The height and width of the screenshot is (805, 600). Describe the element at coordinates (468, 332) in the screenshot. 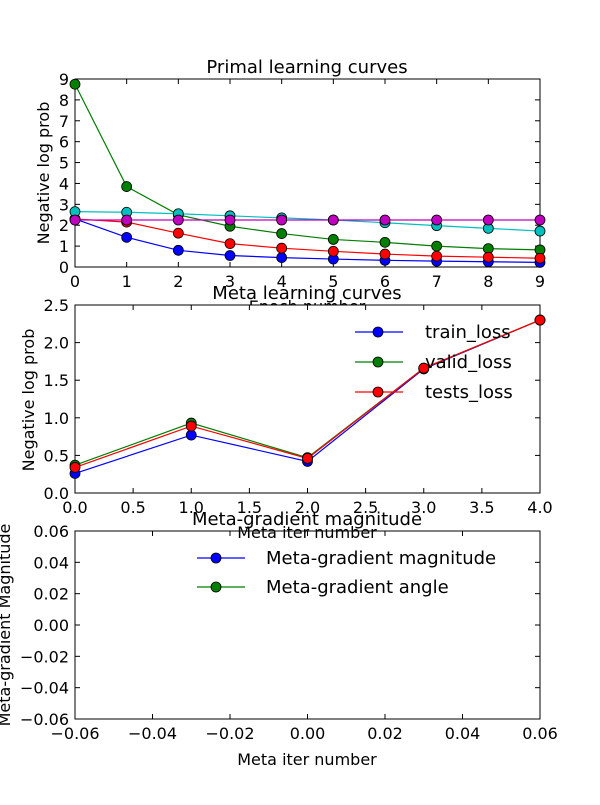

I see `meta-legend-label-train: train_loss` at that location.